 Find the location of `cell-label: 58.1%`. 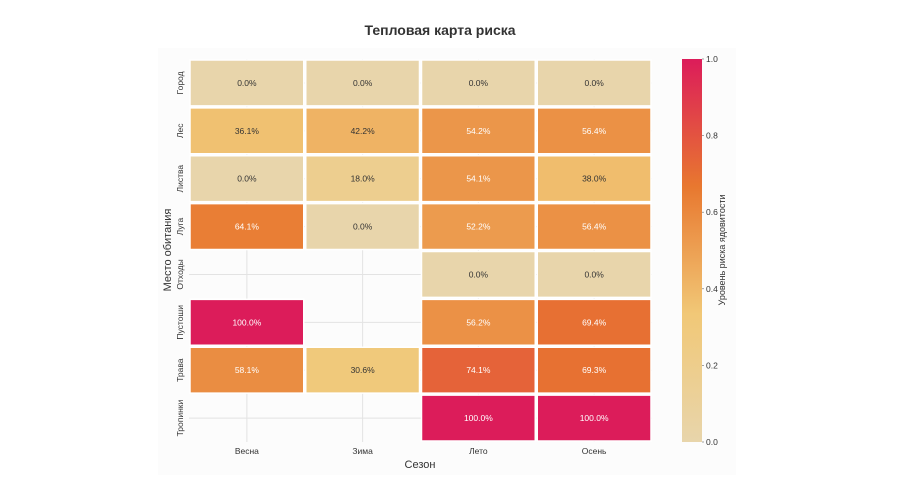

cell-label: 58.1% is located at coordinates (247, 370).